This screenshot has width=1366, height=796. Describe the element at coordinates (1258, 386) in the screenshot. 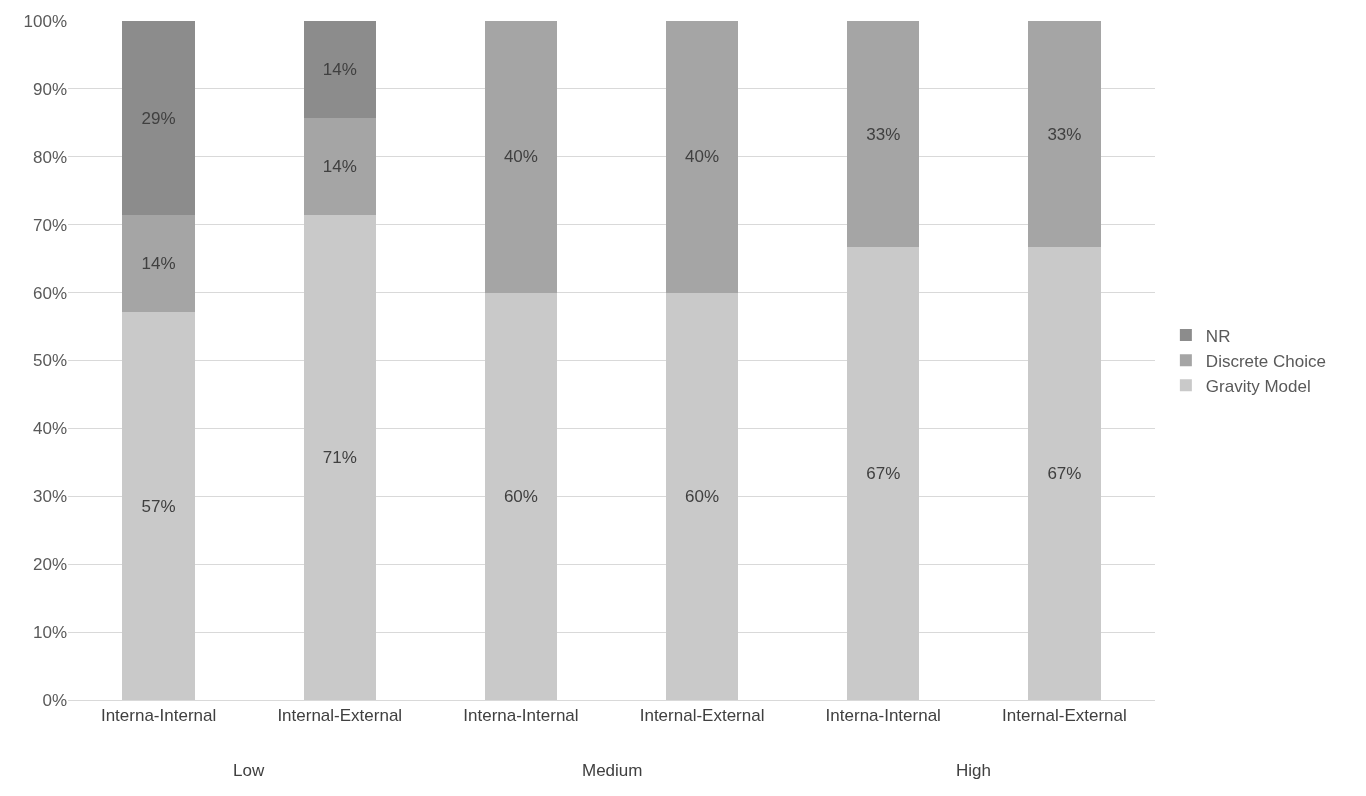

I see `legend-label: Gravity Model` at that location.